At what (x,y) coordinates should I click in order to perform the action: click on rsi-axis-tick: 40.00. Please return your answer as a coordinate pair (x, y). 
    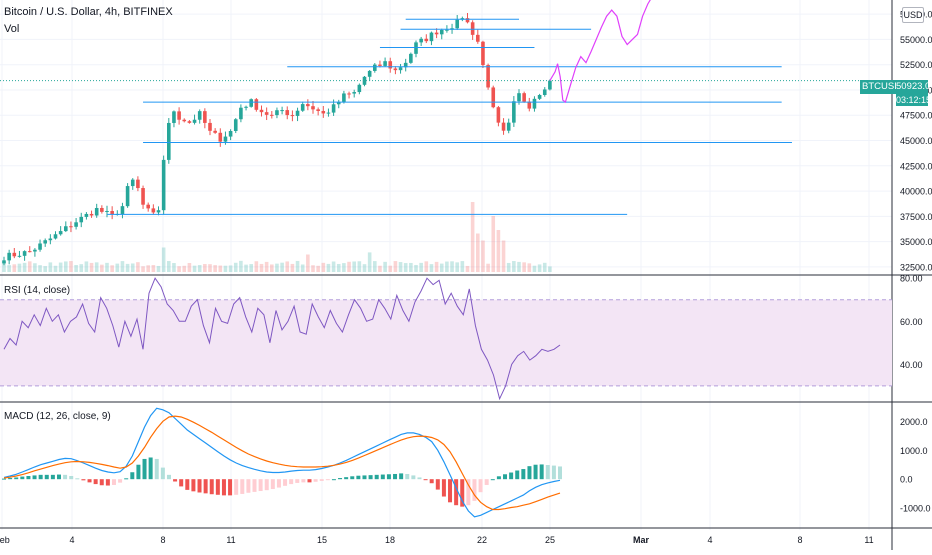
    Looking at the image, I should click on (911, 365).